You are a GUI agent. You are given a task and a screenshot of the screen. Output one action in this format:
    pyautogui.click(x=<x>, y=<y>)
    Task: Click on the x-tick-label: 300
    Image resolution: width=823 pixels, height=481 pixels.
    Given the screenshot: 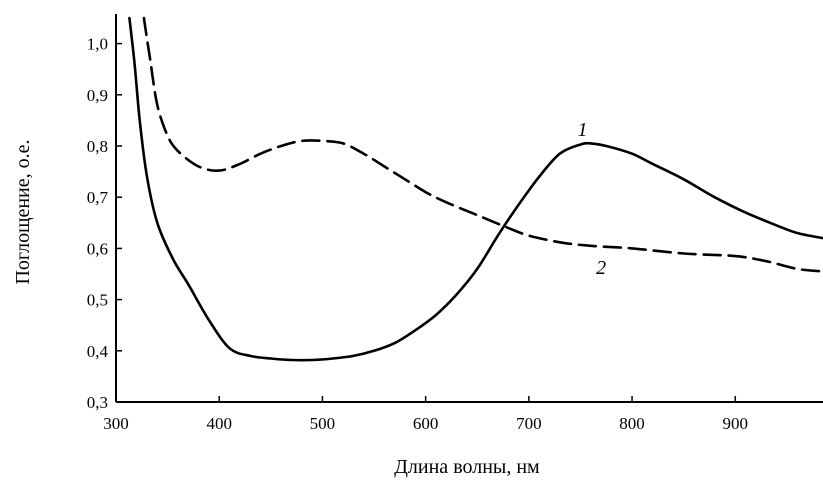 What is the action you would take?
    pyautogui.click(x=116, y=423)
    